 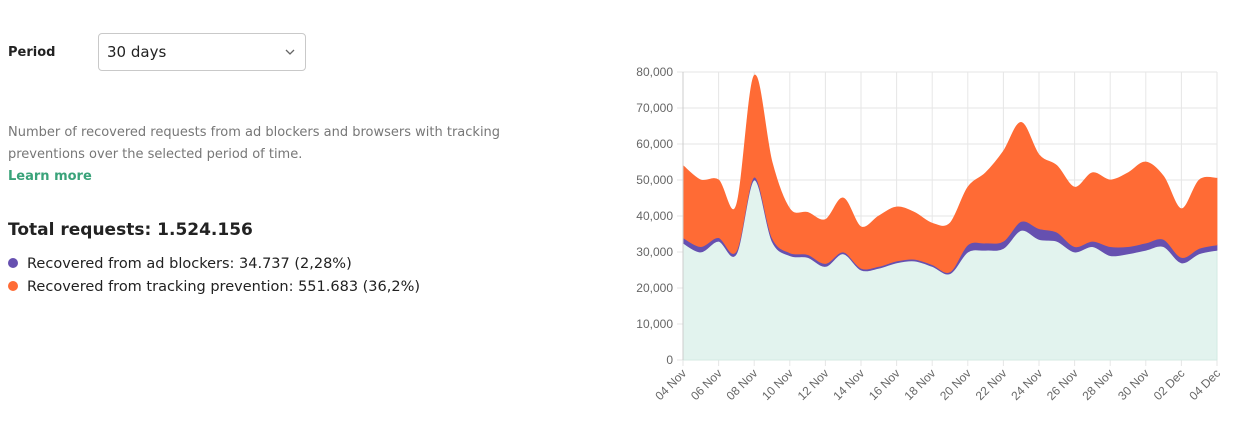 What do you see at coordinates (1026, 384) in the screenshot?
I see `x-tick-label: 24 Nov` at bounding box center [1026, 384].